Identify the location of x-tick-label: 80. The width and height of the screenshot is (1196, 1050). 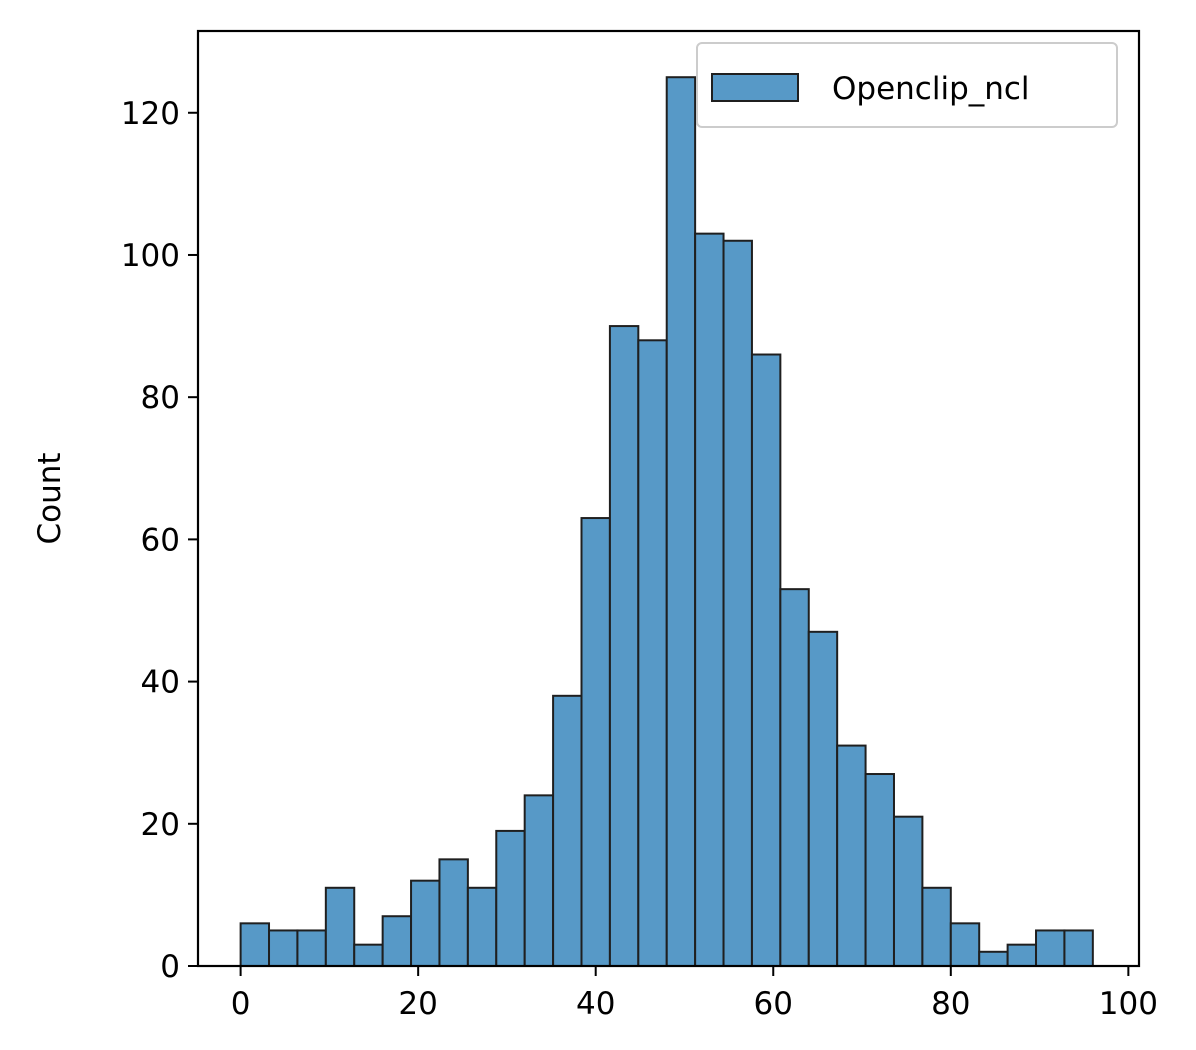
(950, 1004).